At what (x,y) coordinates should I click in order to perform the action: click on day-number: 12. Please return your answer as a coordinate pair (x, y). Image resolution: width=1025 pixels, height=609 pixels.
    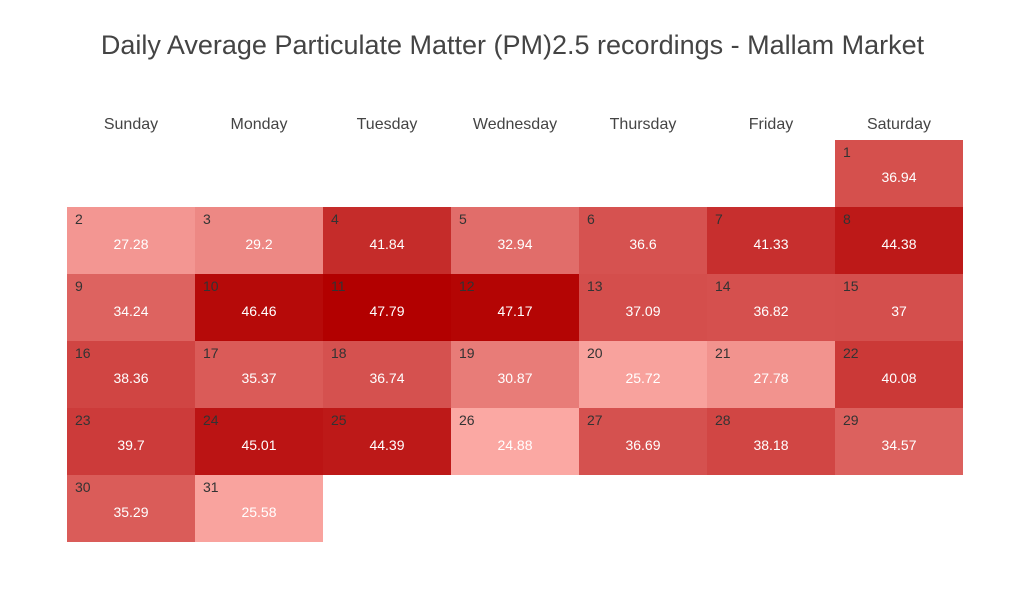
    Looking at the image, I should click on (467, 286).